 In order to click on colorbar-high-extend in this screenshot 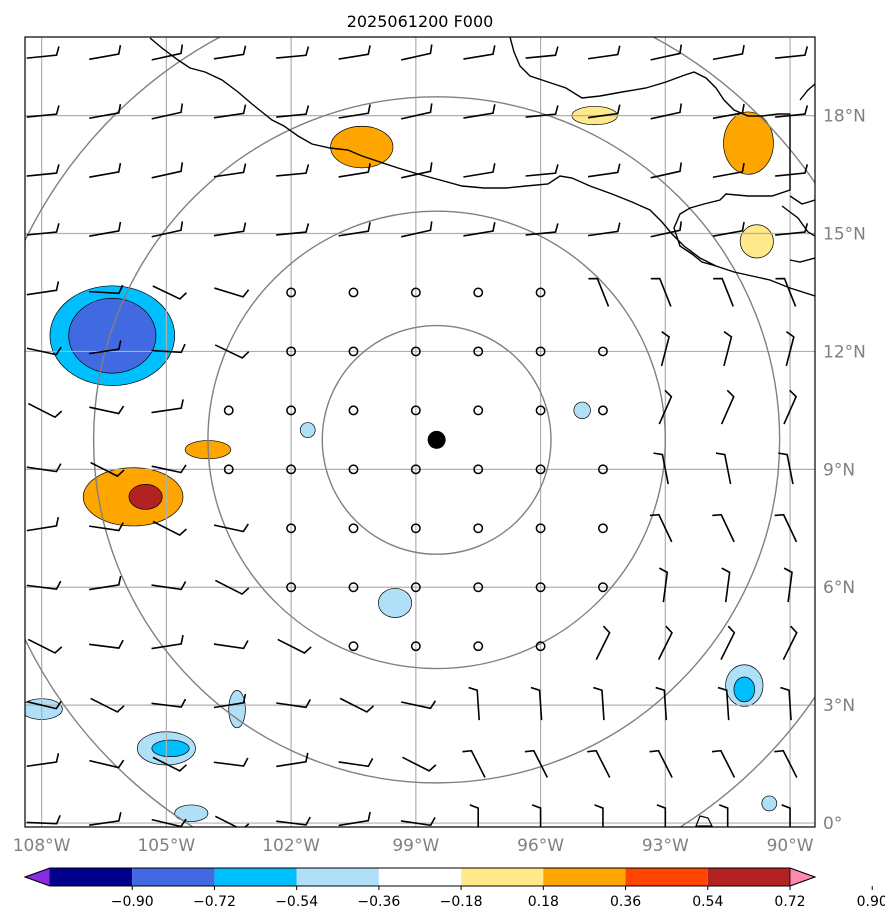, I will do `click(803, 877)`.